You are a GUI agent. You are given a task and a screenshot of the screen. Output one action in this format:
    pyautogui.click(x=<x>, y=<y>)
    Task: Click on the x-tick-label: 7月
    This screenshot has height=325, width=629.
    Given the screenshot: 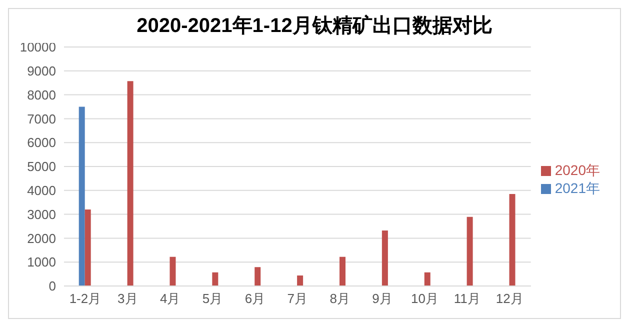 What is the action you would take?
    pyautogui.click(x=297, y=298)
    